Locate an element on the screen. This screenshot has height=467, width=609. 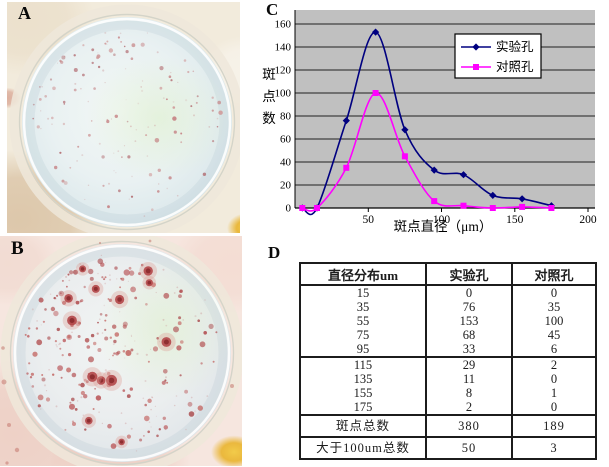
svg-text: 对照孔 is located at coordinates (515, 67).